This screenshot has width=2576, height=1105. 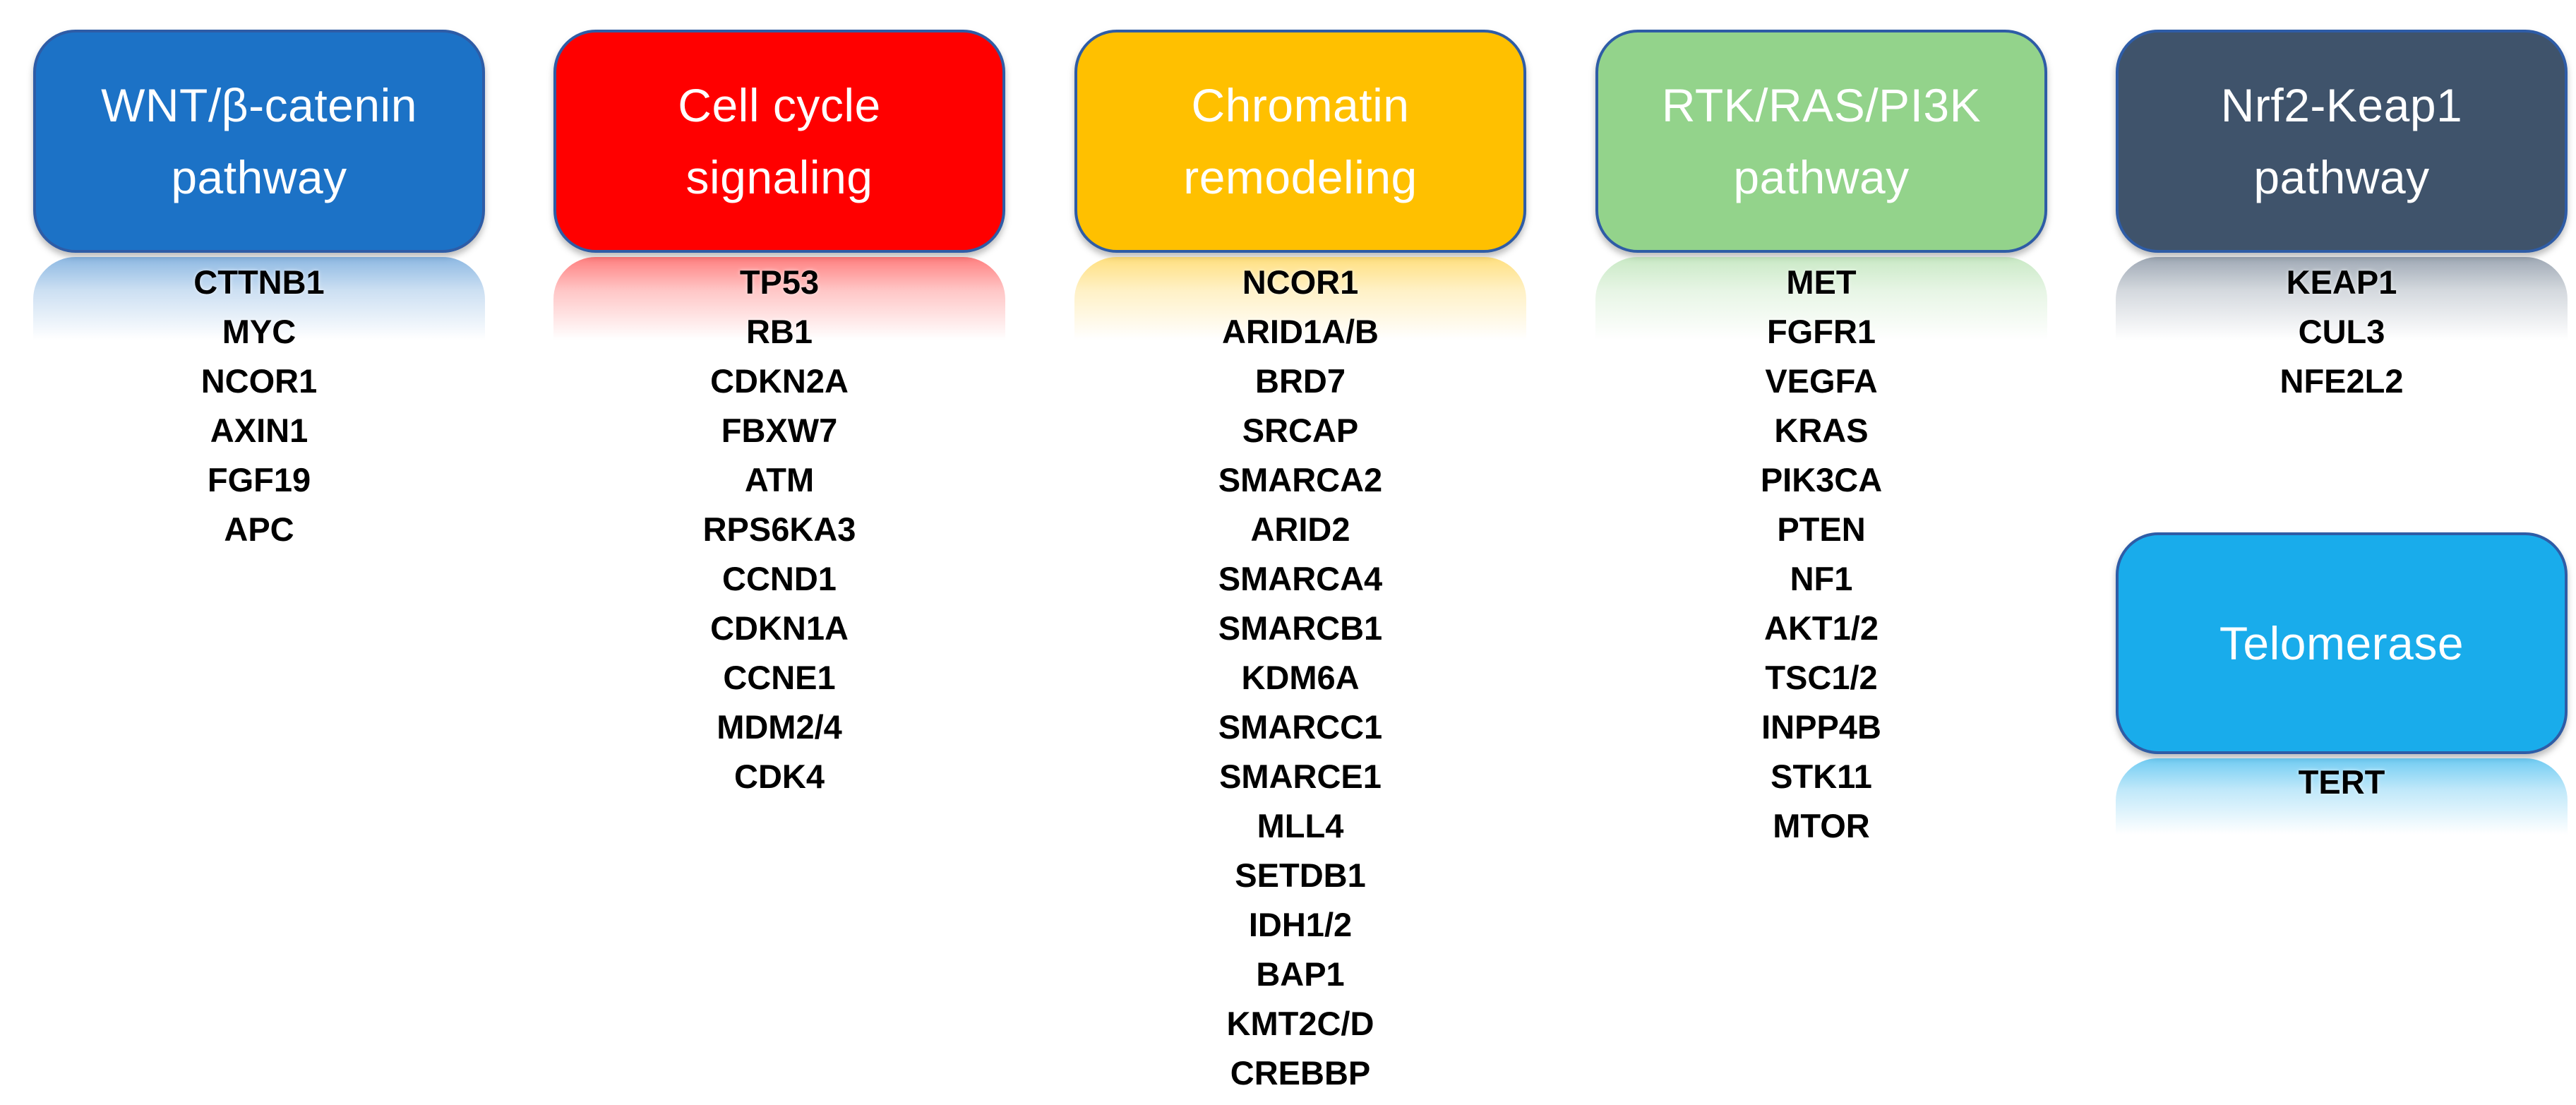 What do you see at coordinates (2341, 105) in the screenshot?
I see `pathway-5-title-line: Nrf2-Keap1` at bounding box center [2341, 105].